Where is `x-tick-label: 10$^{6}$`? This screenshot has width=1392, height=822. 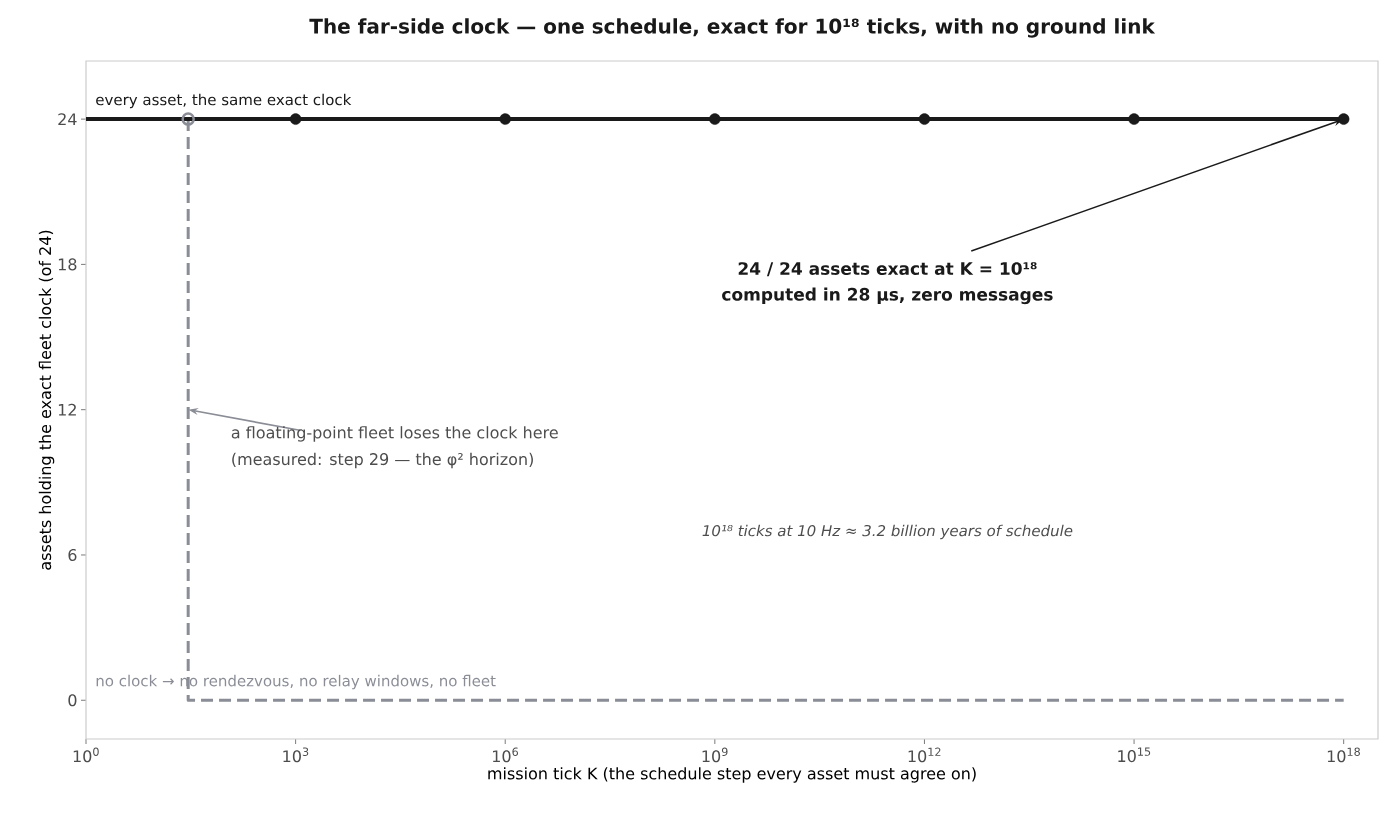 x-tick-label: 10$^{6}$ is located at coordinates (506, 755).